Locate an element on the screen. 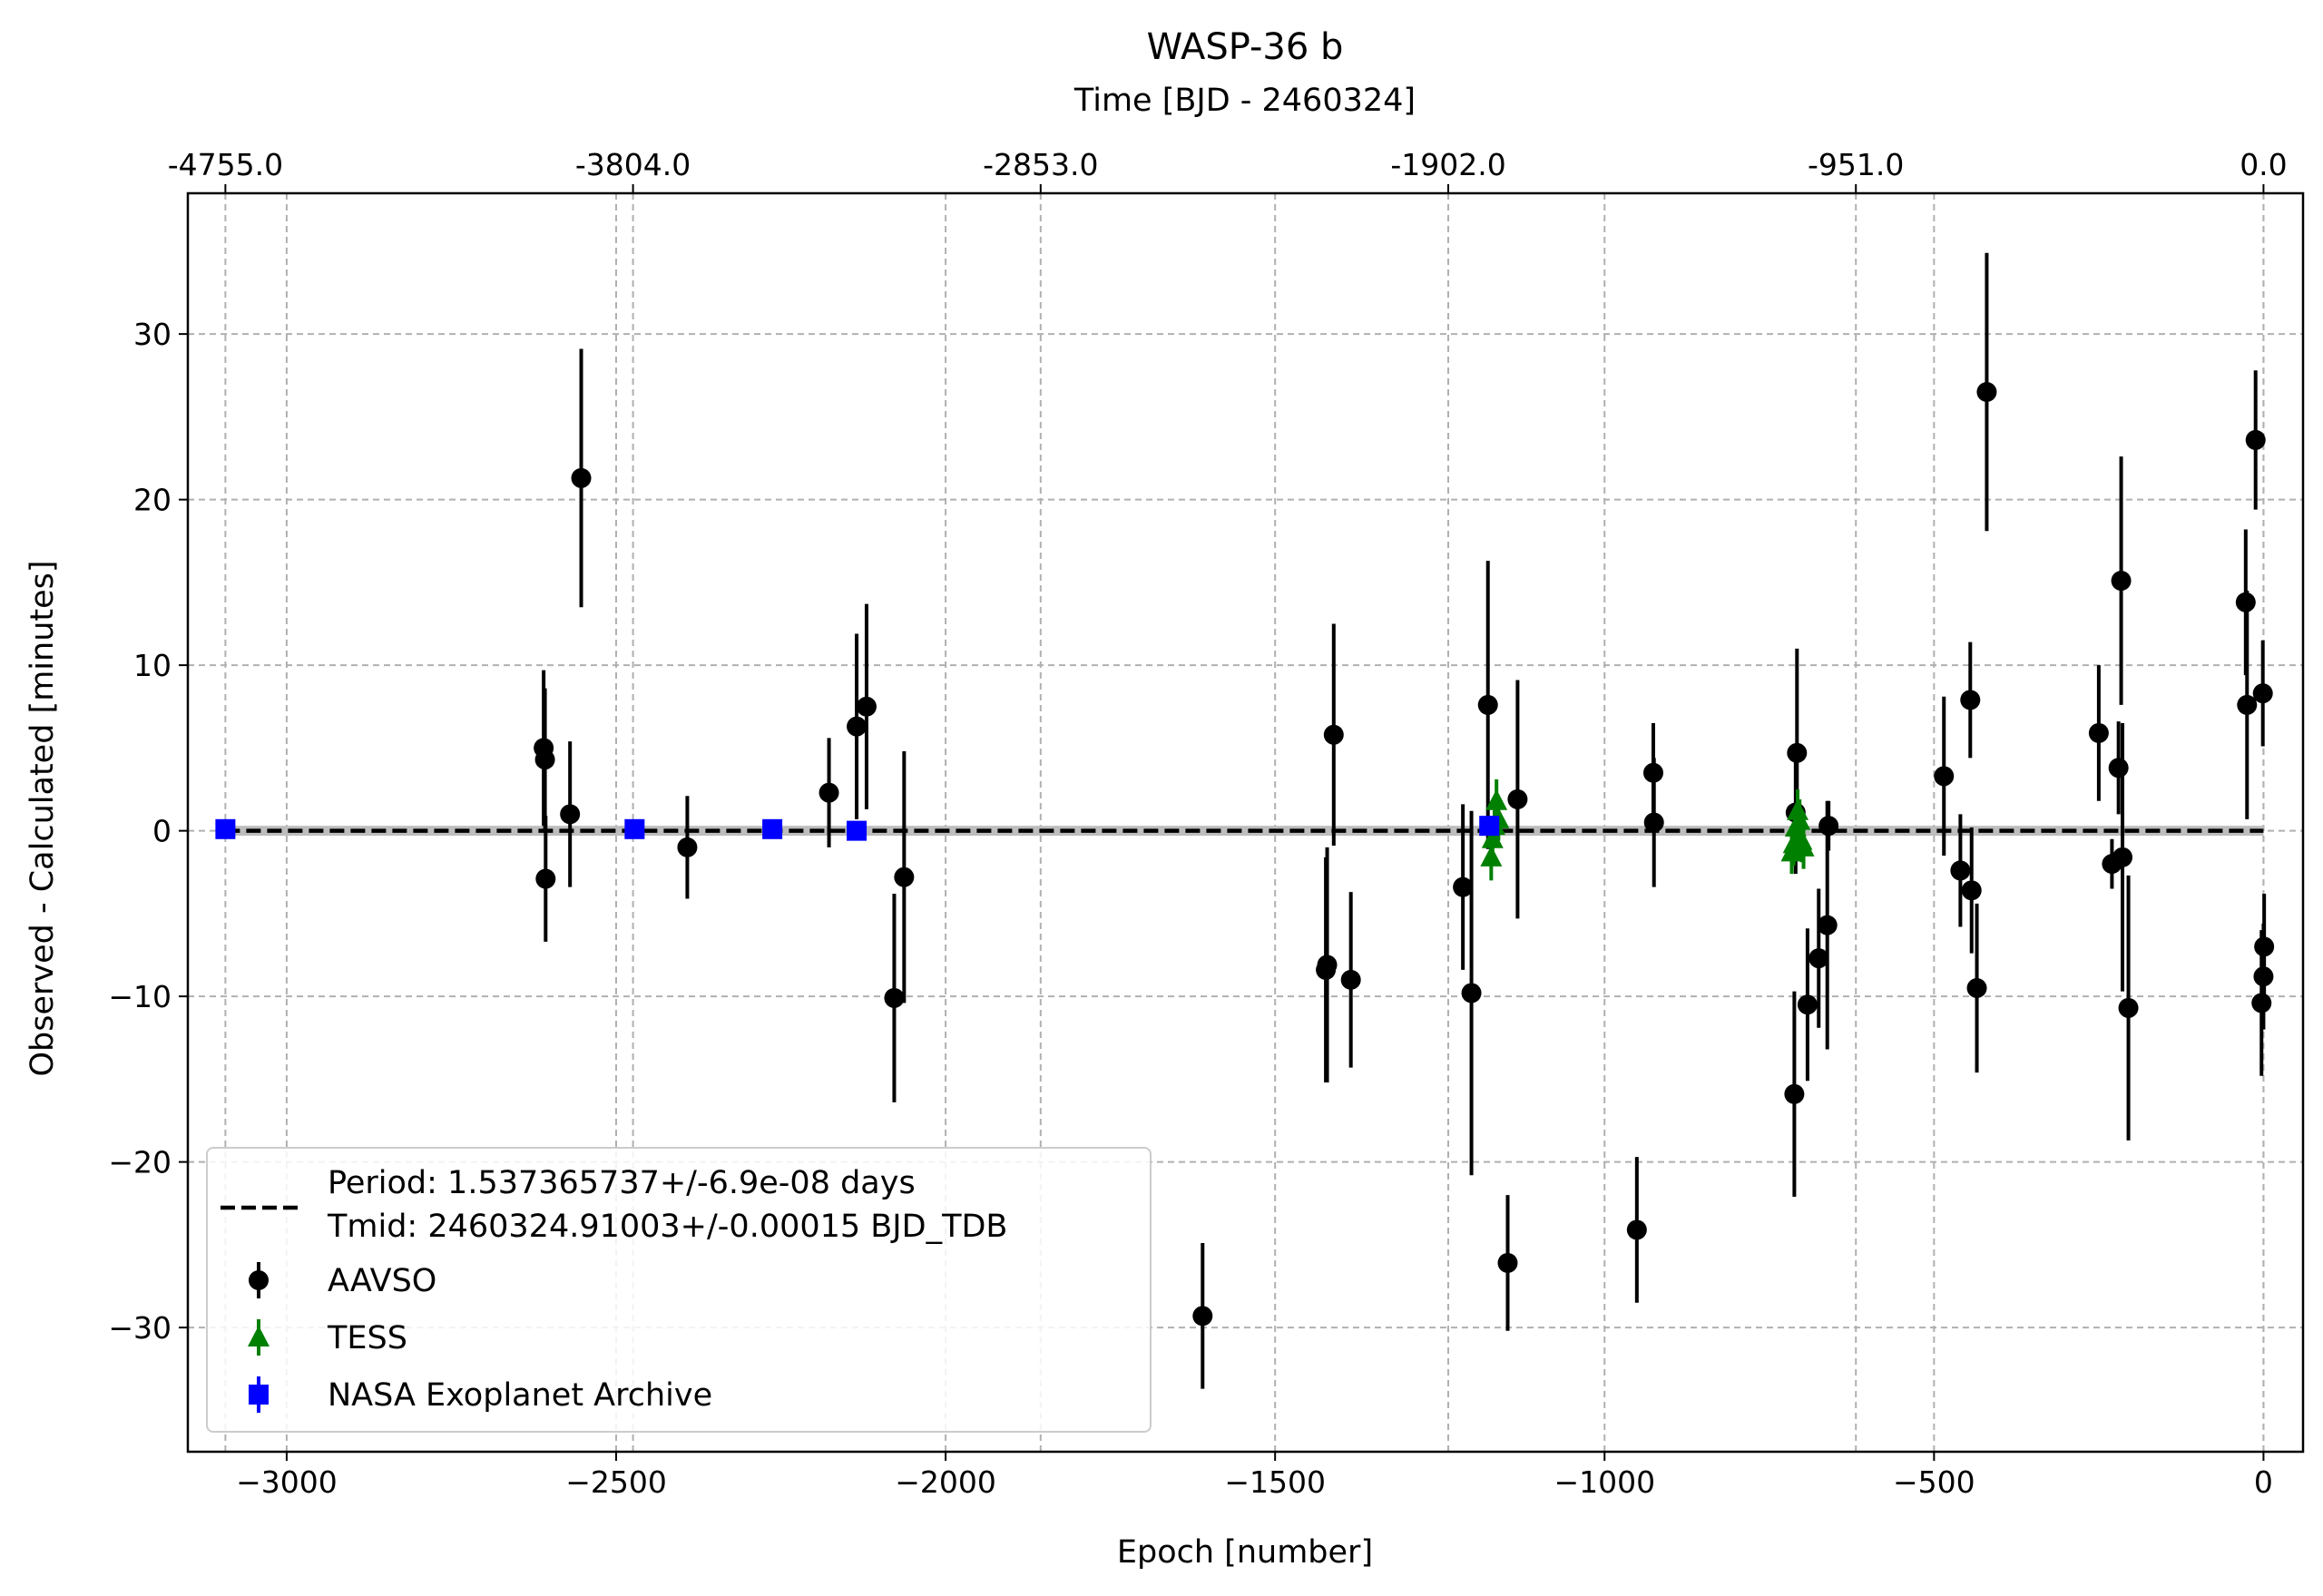 Image resolution: width=2323 pixels, height=1596 pixels. x-tick-label: −2000 is located at coordinates (946, 1482).